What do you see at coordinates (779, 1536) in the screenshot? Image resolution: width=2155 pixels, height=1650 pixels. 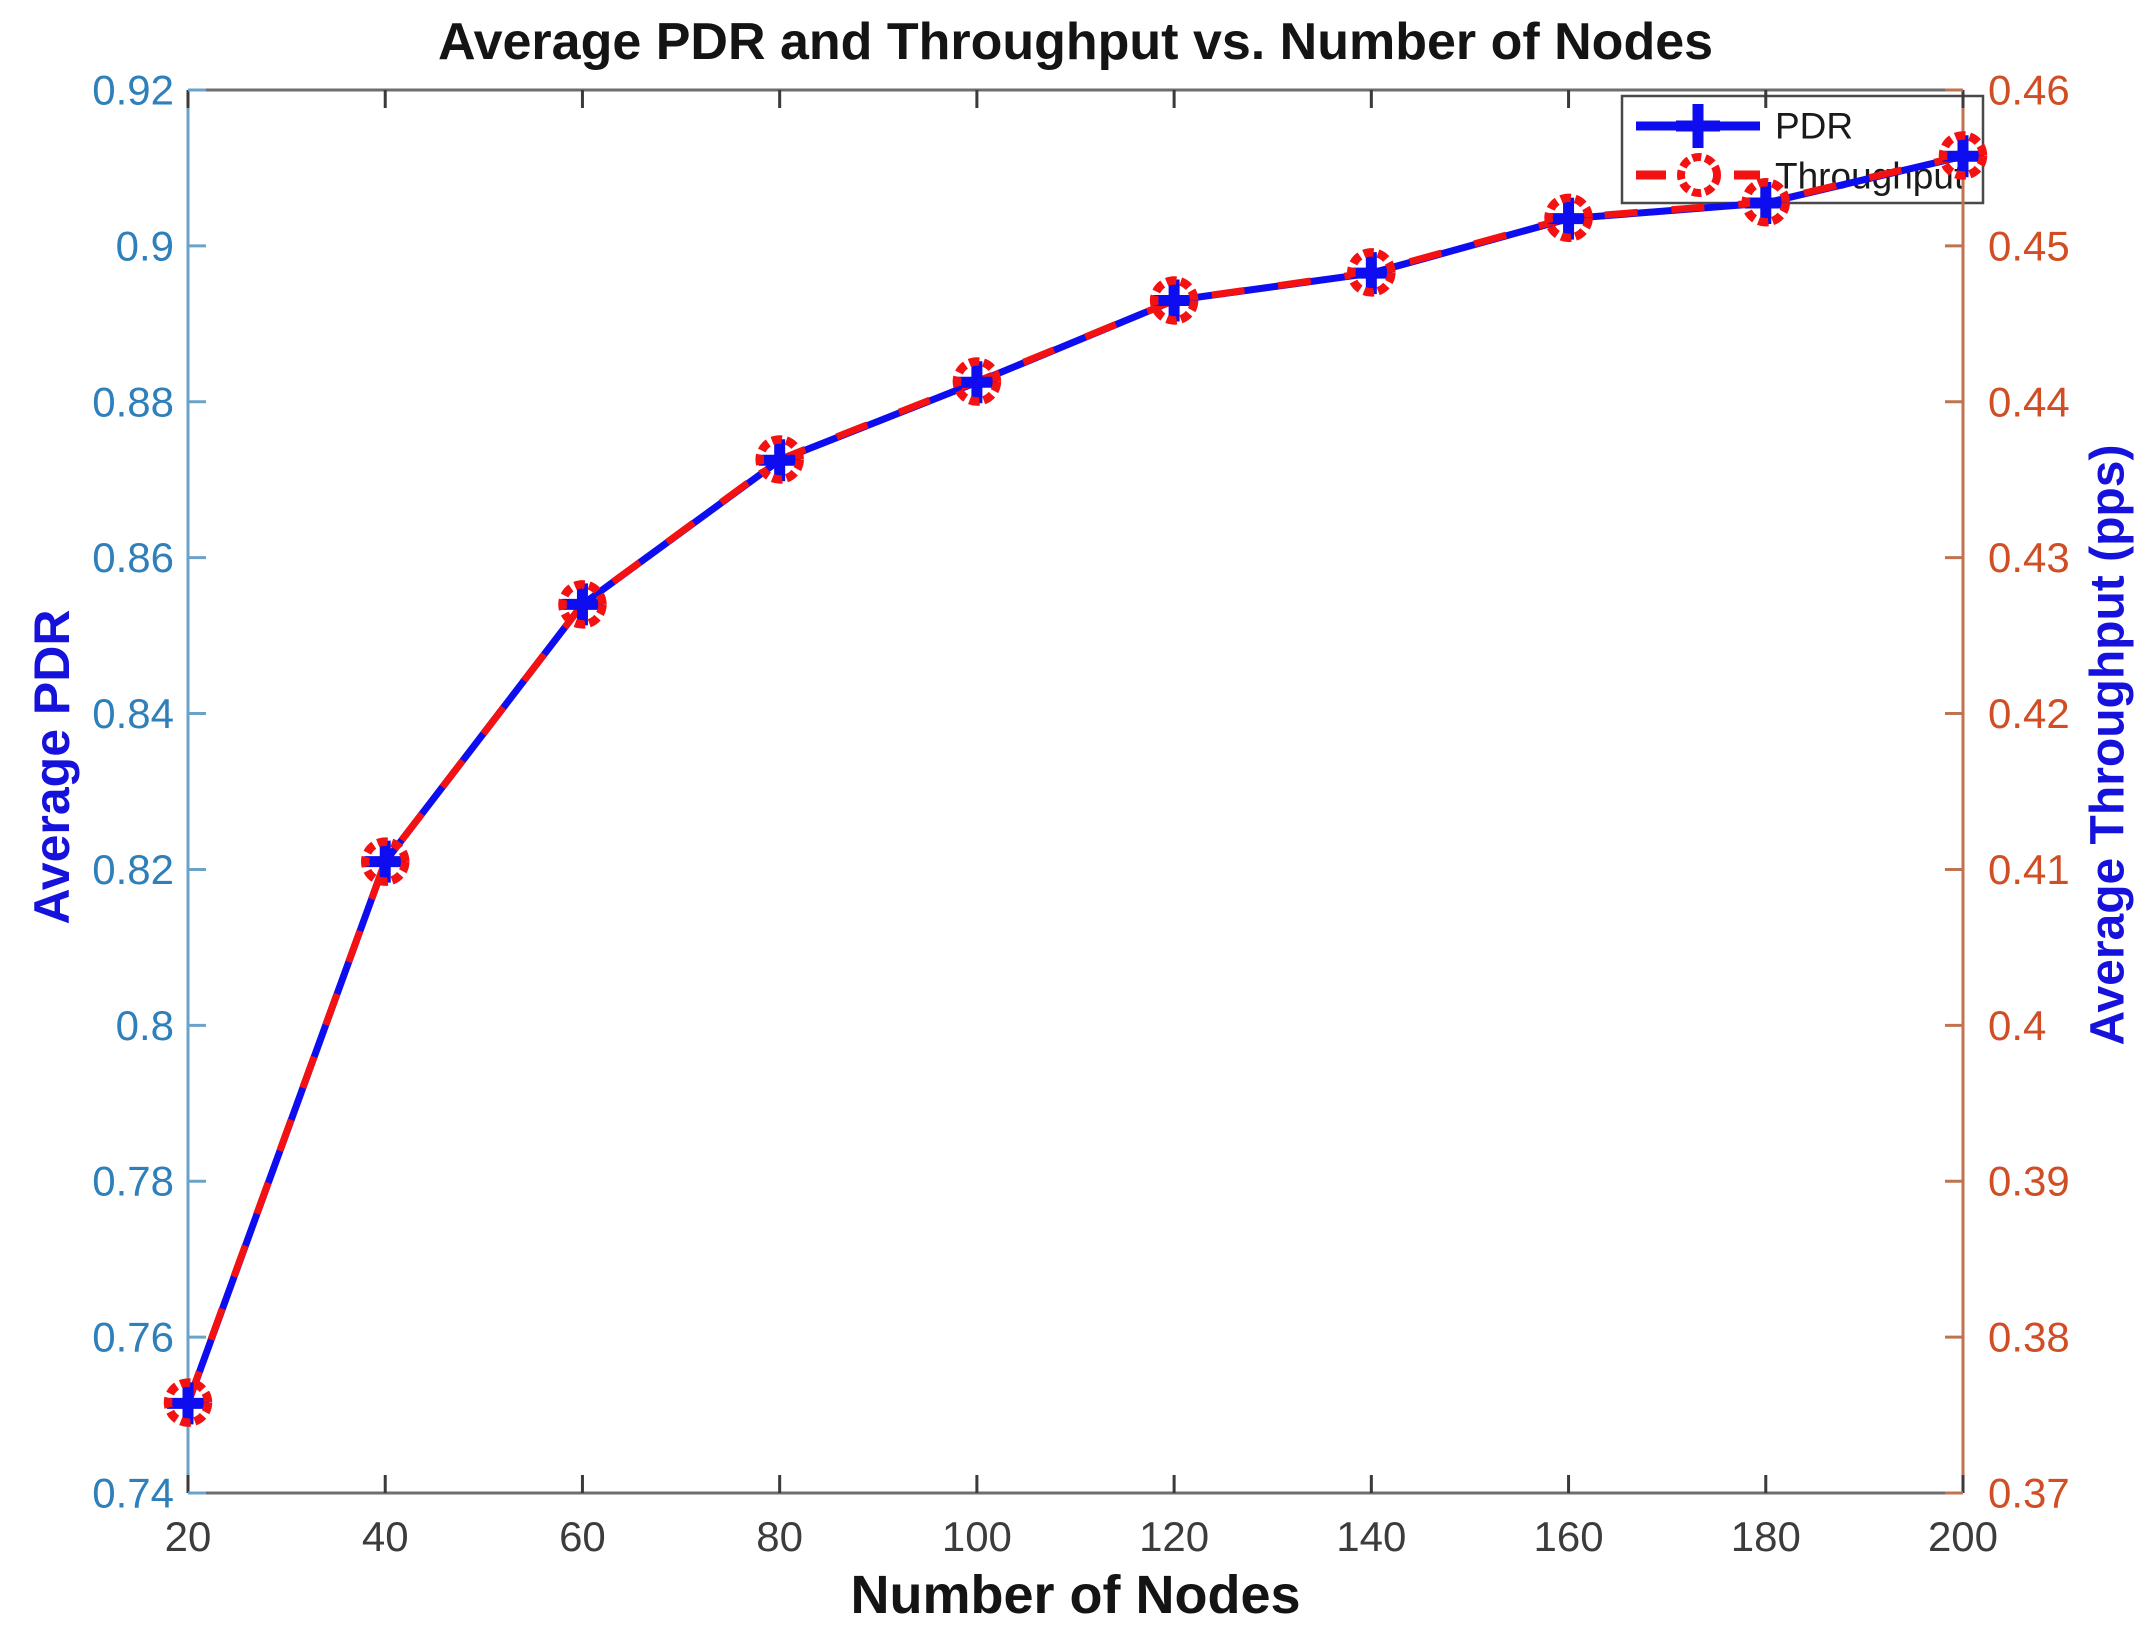 I see `x-tick-label: 80` at bounding box center [779, 1536].